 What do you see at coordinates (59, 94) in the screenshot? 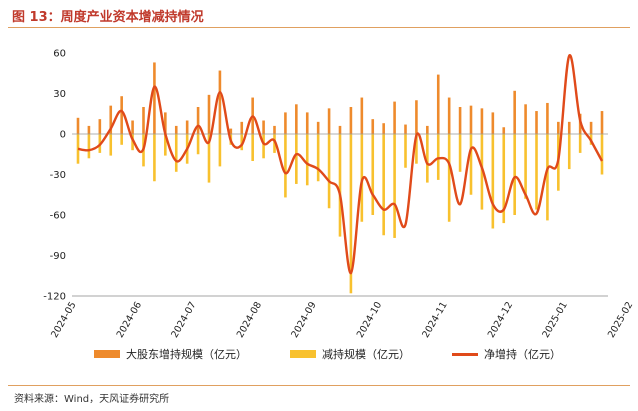
I see `y-tick-label: 30` at bounding box center [59, 94].